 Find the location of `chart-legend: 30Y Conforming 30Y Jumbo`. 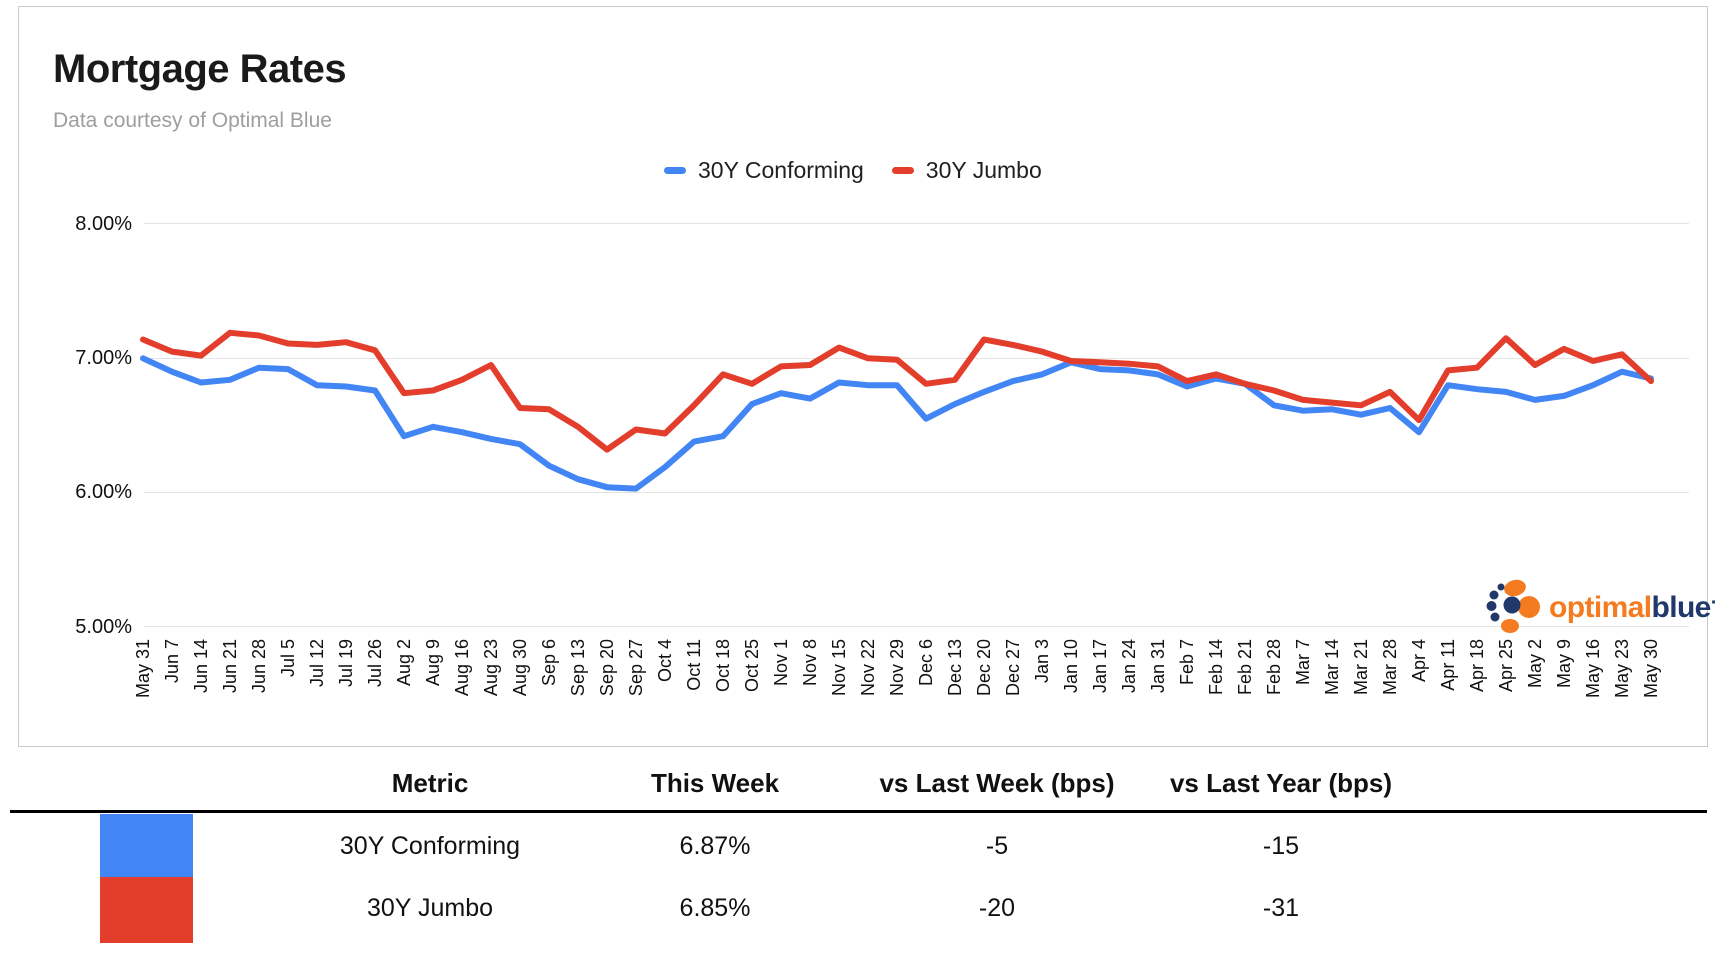

chart-legend: 30Y Conforming 30Y Jumbo is located at coordinates (853, 170).